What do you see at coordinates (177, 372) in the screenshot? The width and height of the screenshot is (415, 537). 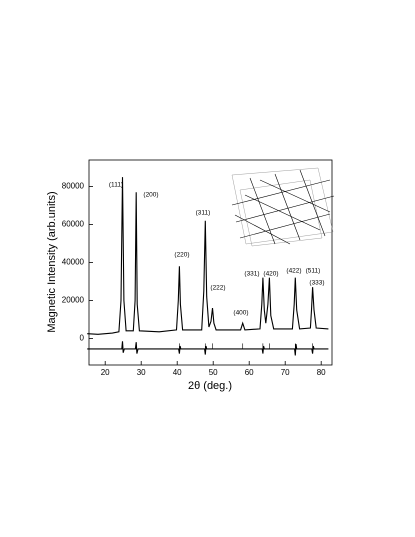 I see `x-tick-label: 40` at bounding box center [177, 372].